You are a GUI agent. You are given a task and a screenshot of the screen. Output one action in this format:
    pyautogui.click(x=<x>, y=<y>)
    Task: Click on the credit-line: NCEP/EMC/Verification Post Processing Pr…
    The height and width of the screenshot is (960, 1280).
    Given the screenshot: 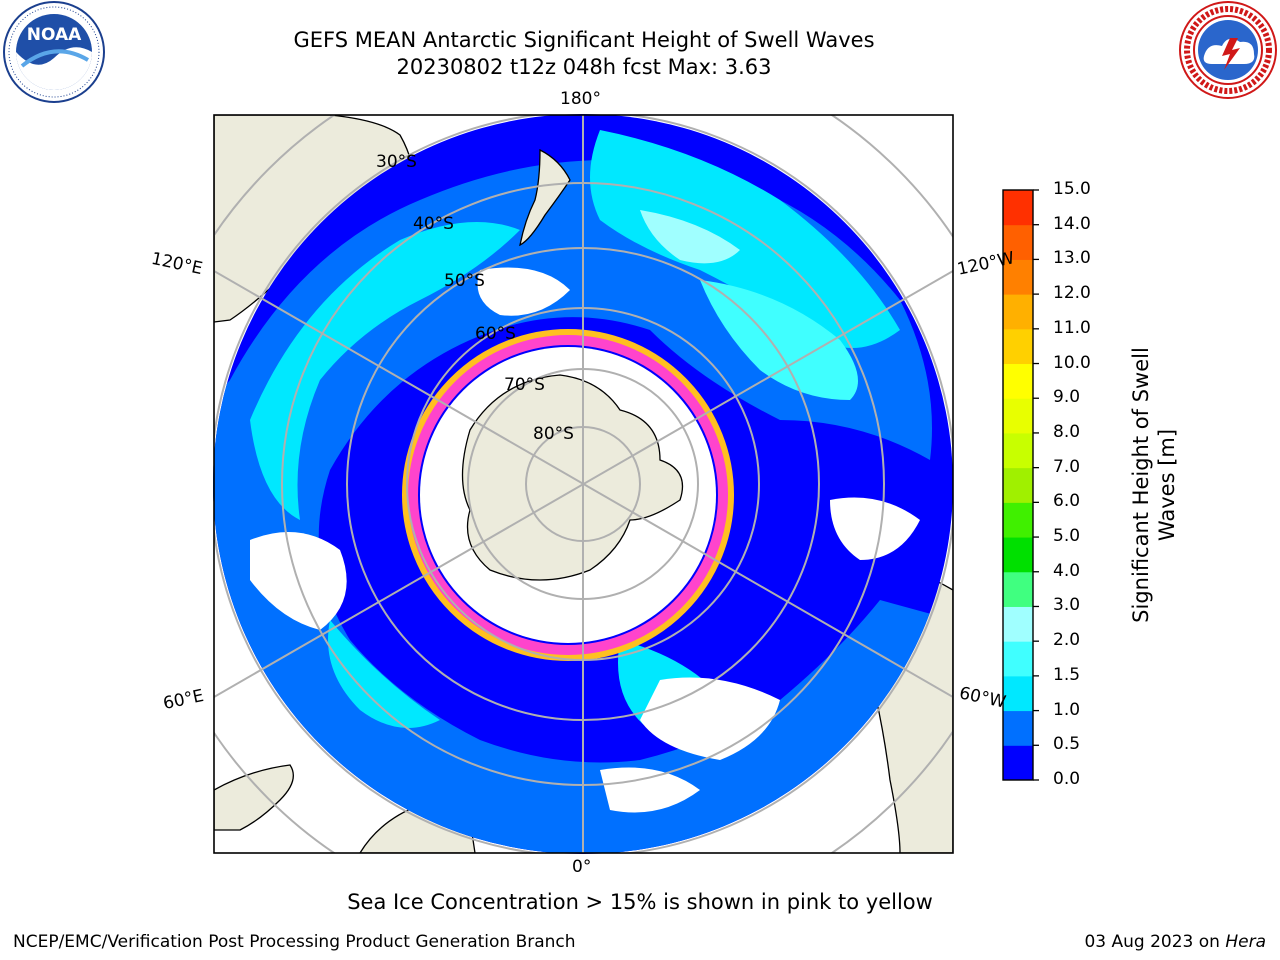 What is the action you would take?
    pyautogui.click(x=294, y=942)
    